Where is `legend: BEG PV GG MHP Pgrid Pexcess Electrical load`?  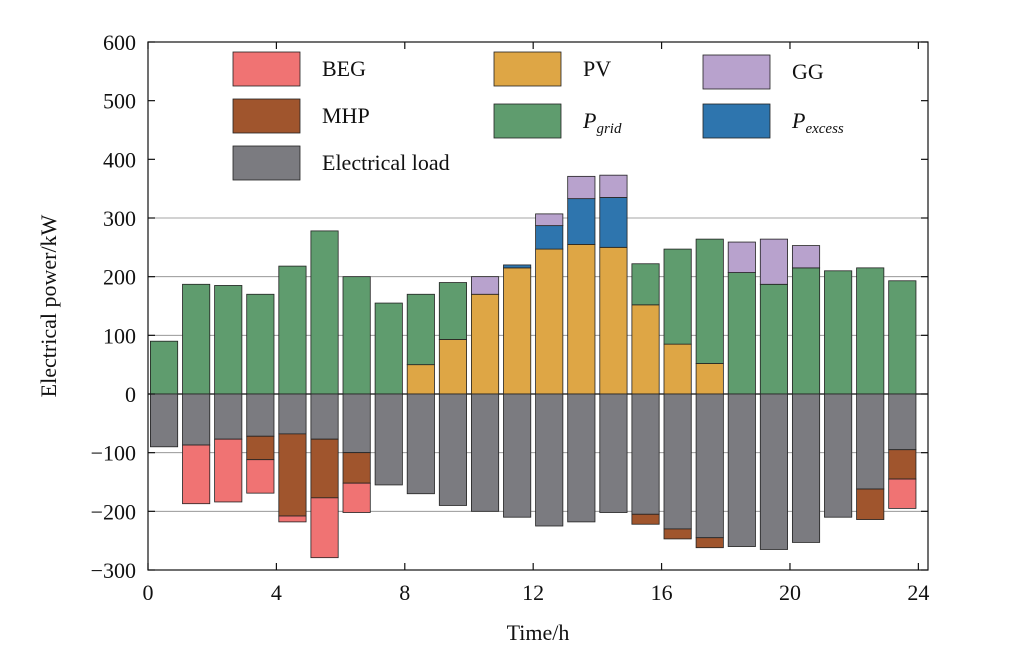
legend: BEG PV GG MHP Pgrid Pexcess Electrical load is located at coordinates (538, 116).